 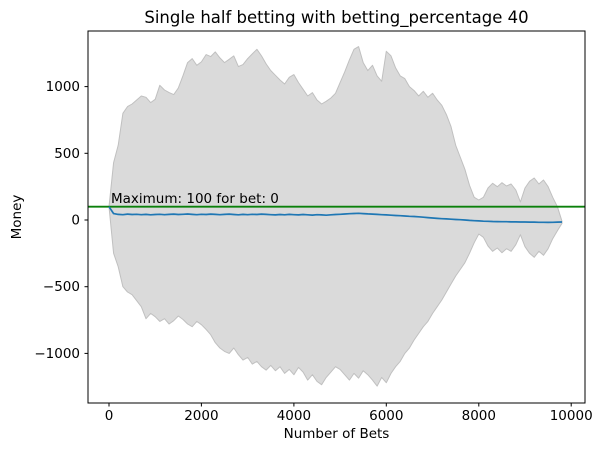 What do you see at coordinates (61, 287) in the screenshot?
I see `y-tick-label: −500` at bounding box center [61, 287].